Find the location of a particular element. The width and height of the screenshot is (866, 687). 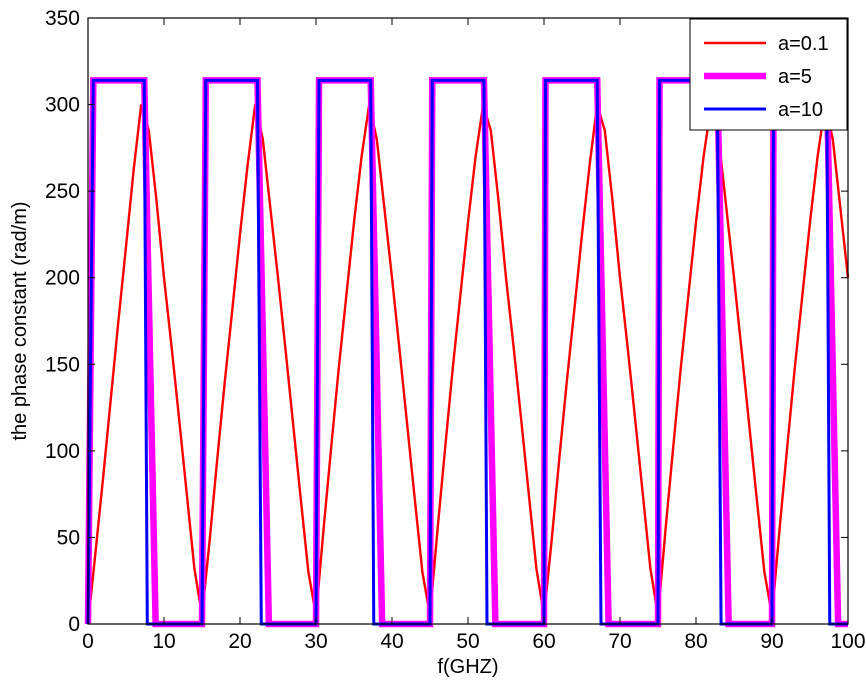

x-tick-label: 30 is located at coordinates (315, 641).